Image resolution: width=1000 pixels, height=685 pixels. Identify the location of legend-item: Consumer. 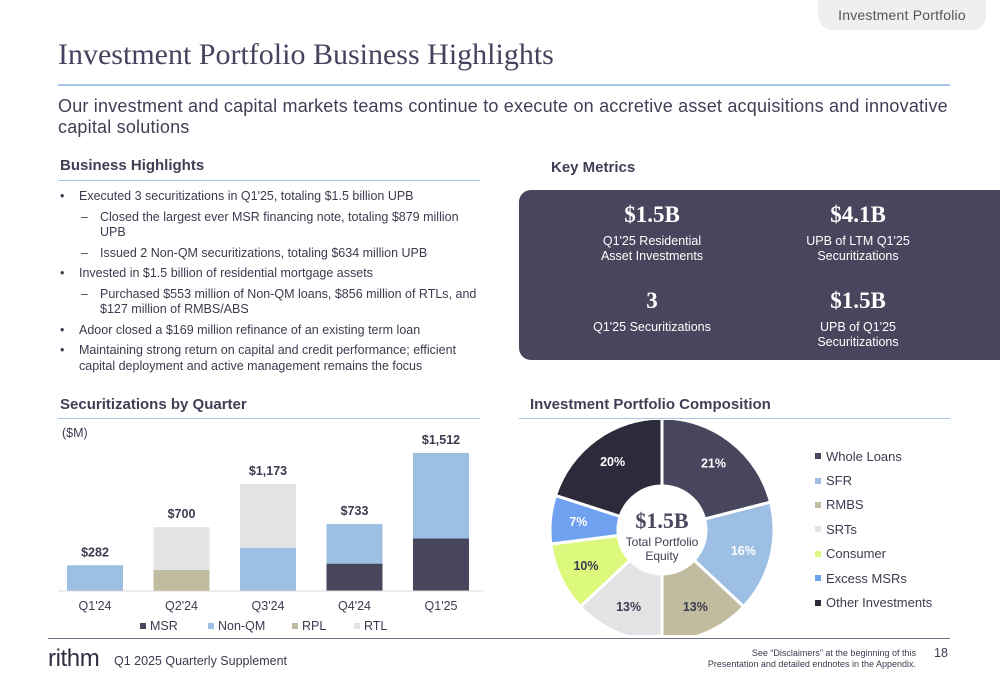
(873, 554).